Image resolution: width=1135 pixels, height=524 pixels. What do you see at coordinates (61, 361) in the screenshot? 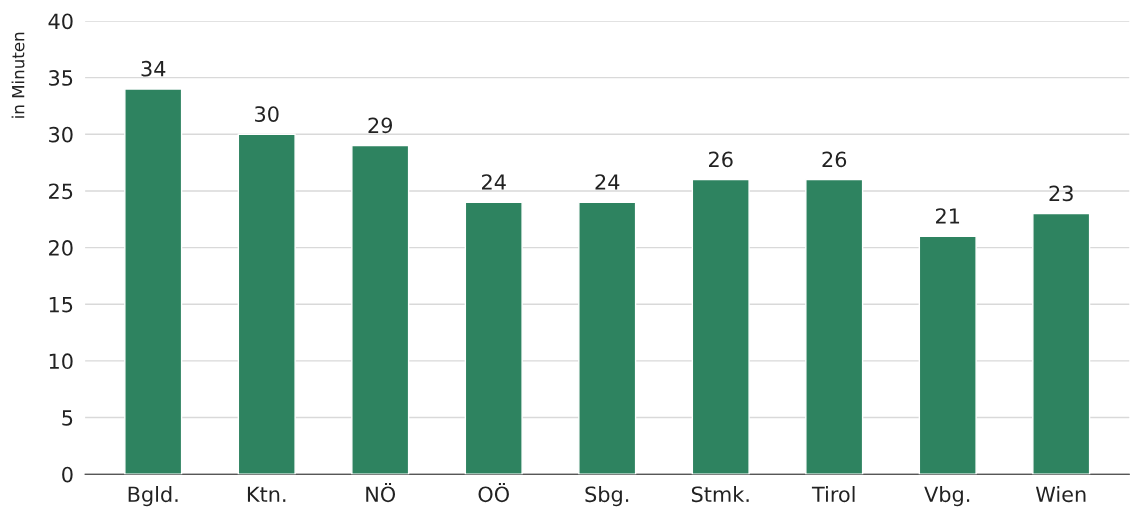
I see `y-tick-label: 10` at bounding box center [61, 361].